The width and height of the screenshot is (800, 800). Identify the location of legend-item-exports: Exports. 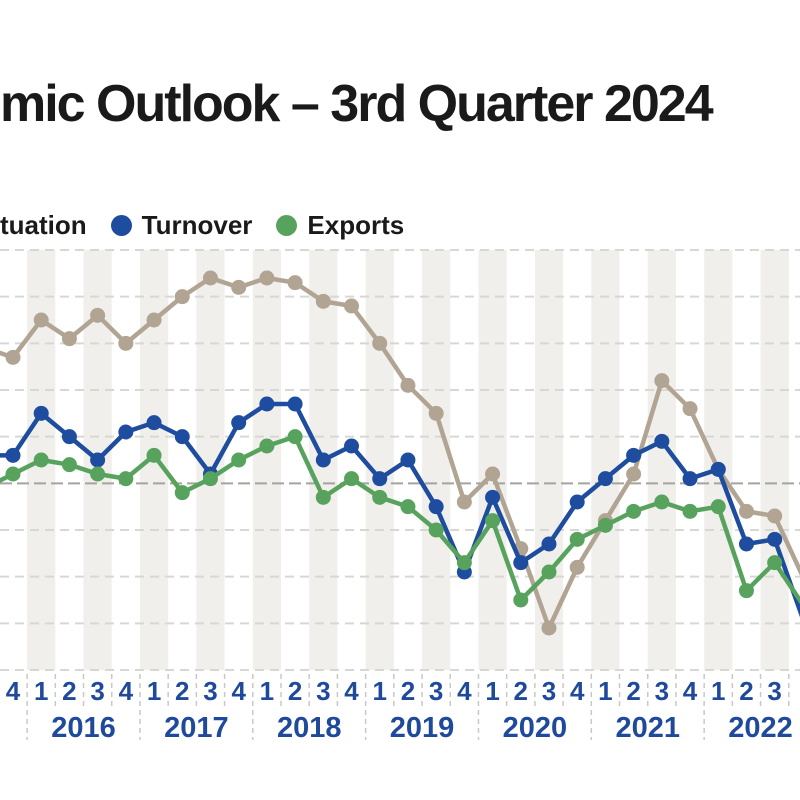
(340, 225).